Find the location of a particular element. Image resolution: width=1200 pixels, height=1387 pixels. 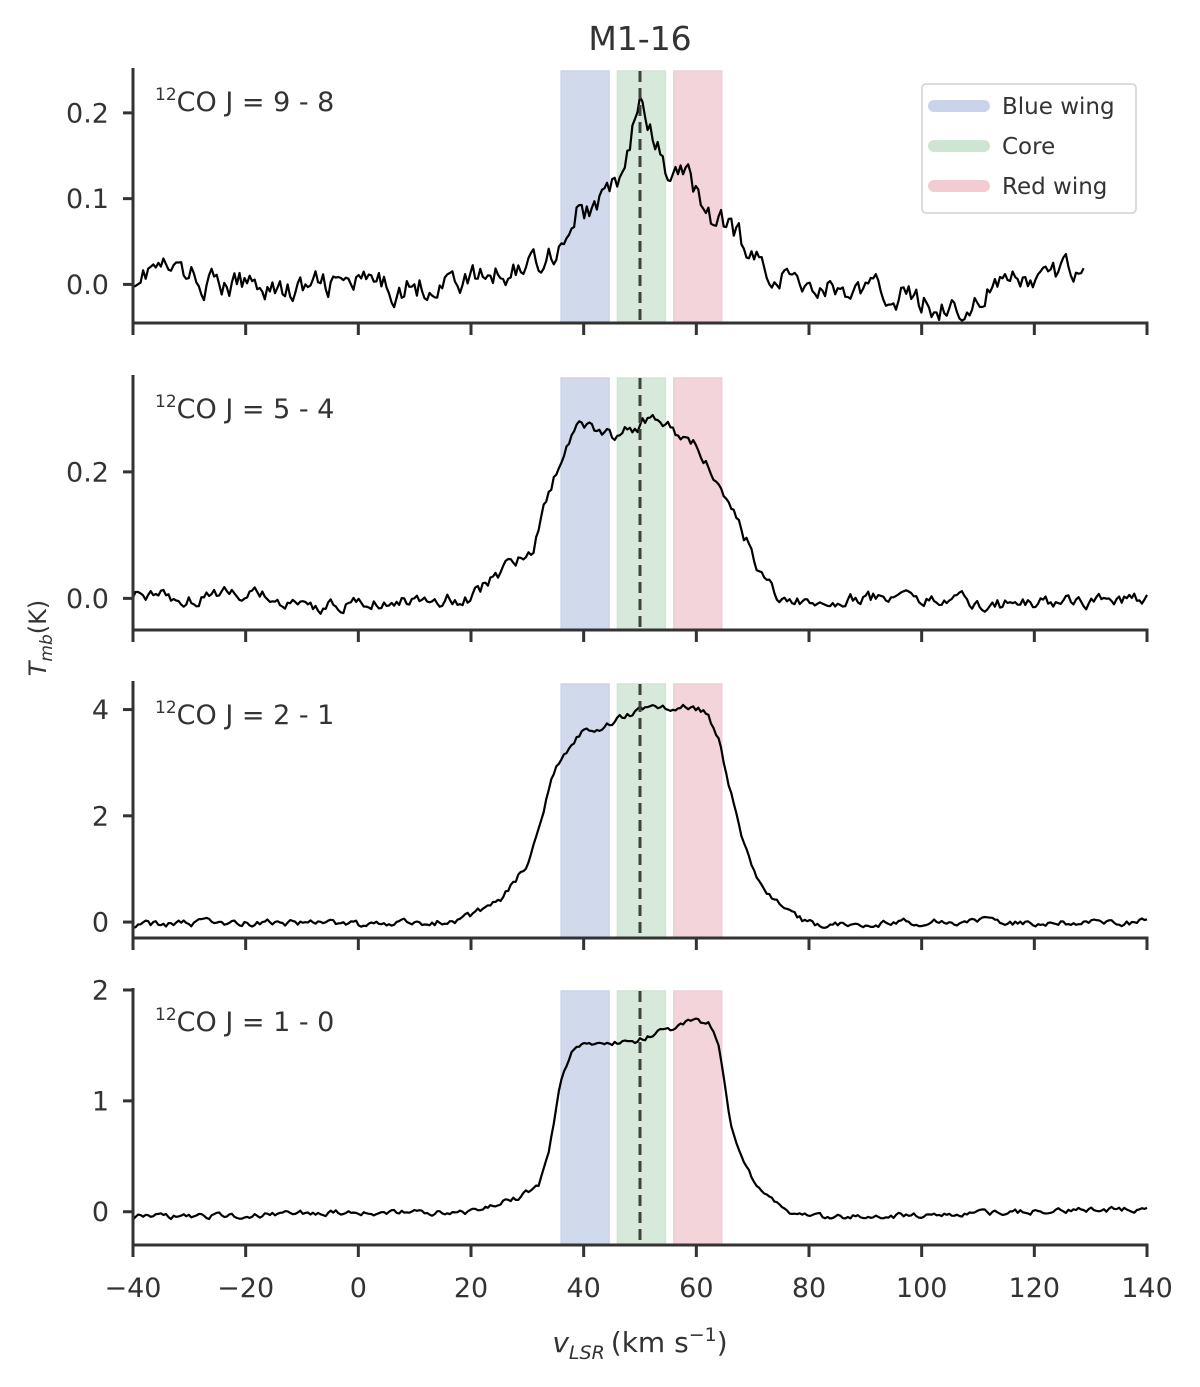

x-tick-label: −40 is located at coordinates (133, 1288).